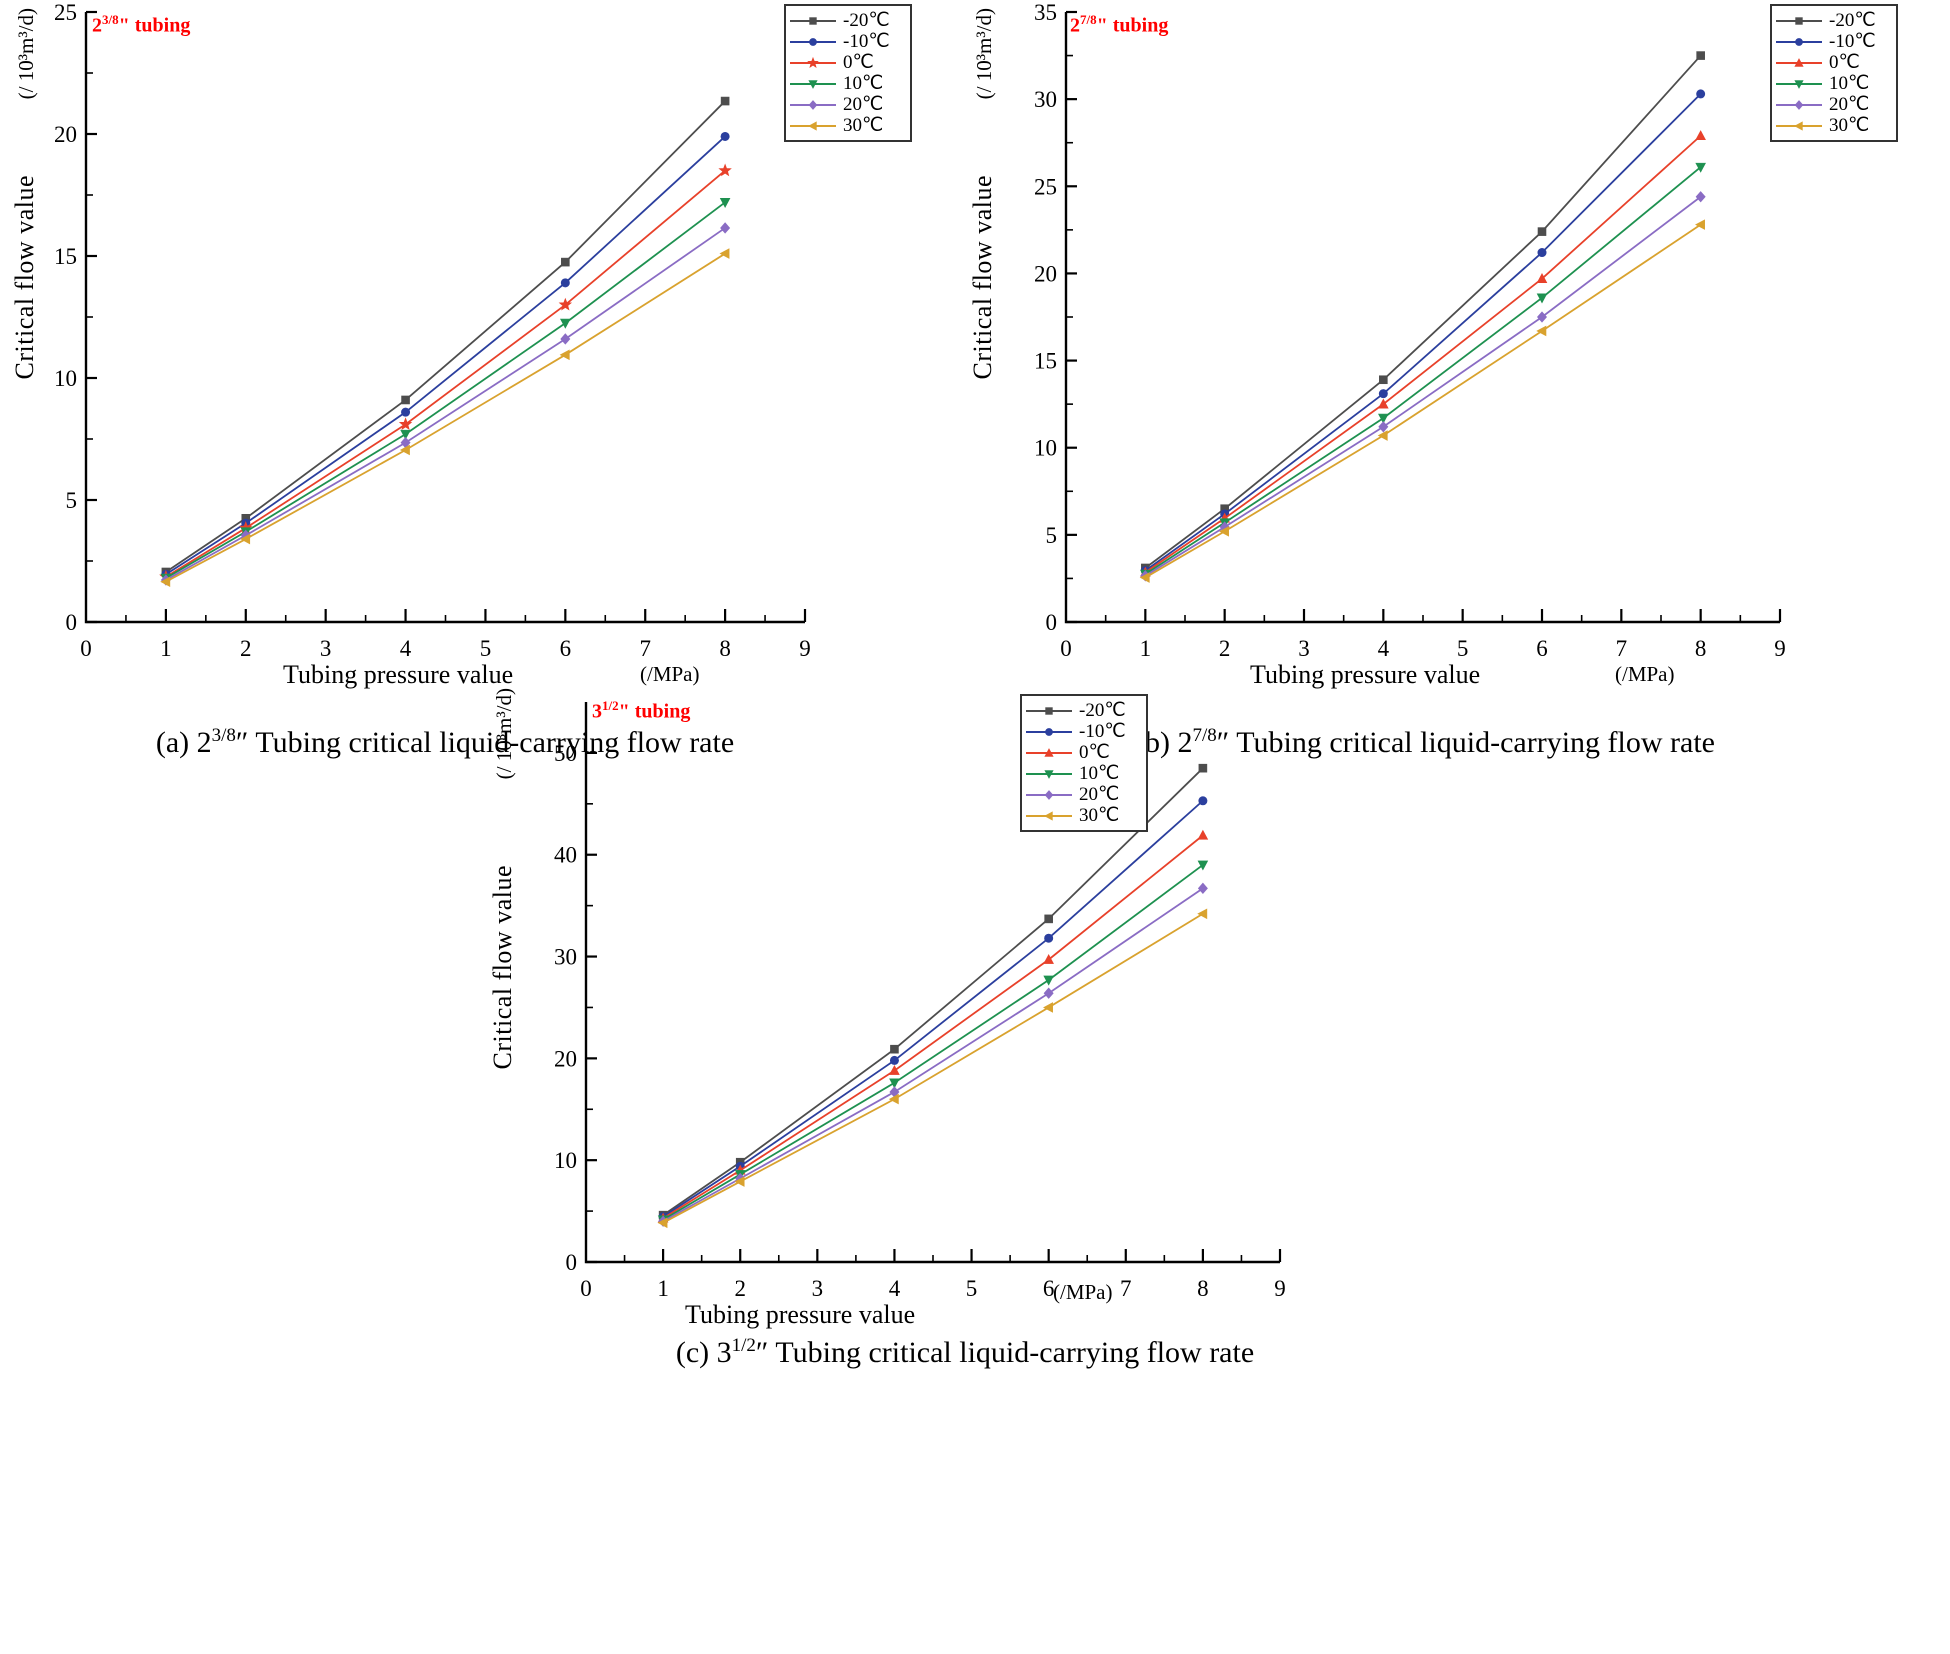 The image size is (1950, 1654). Describe the element at coordinates (586, 1288) in the screenshot. I see `x-tick-label: 0` at that location.